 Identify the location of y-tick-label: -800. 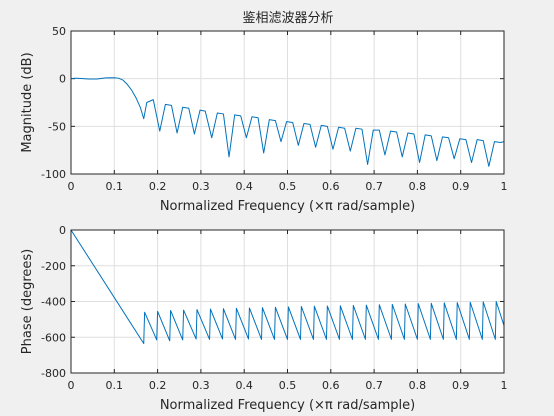
(53, 373).